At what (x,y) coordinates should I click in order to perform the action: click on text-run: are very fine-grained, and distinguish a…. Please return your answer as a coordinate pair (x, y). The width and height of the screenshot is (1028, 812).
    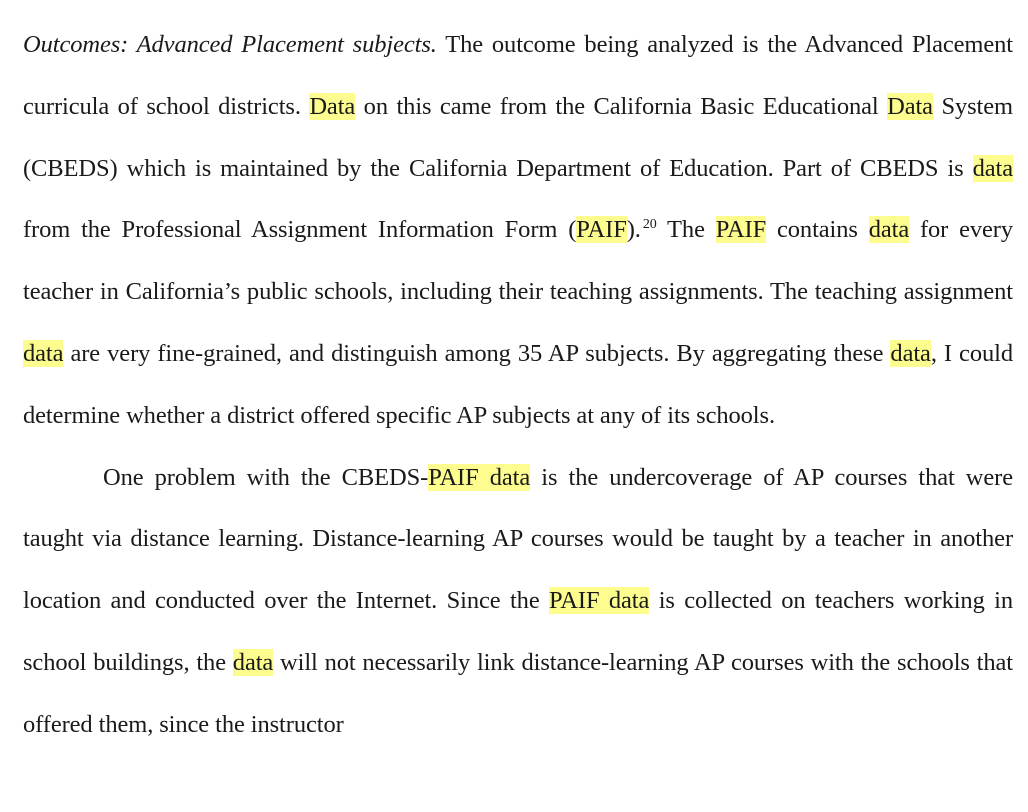
    Looking at the image, I should click on (477, 353).